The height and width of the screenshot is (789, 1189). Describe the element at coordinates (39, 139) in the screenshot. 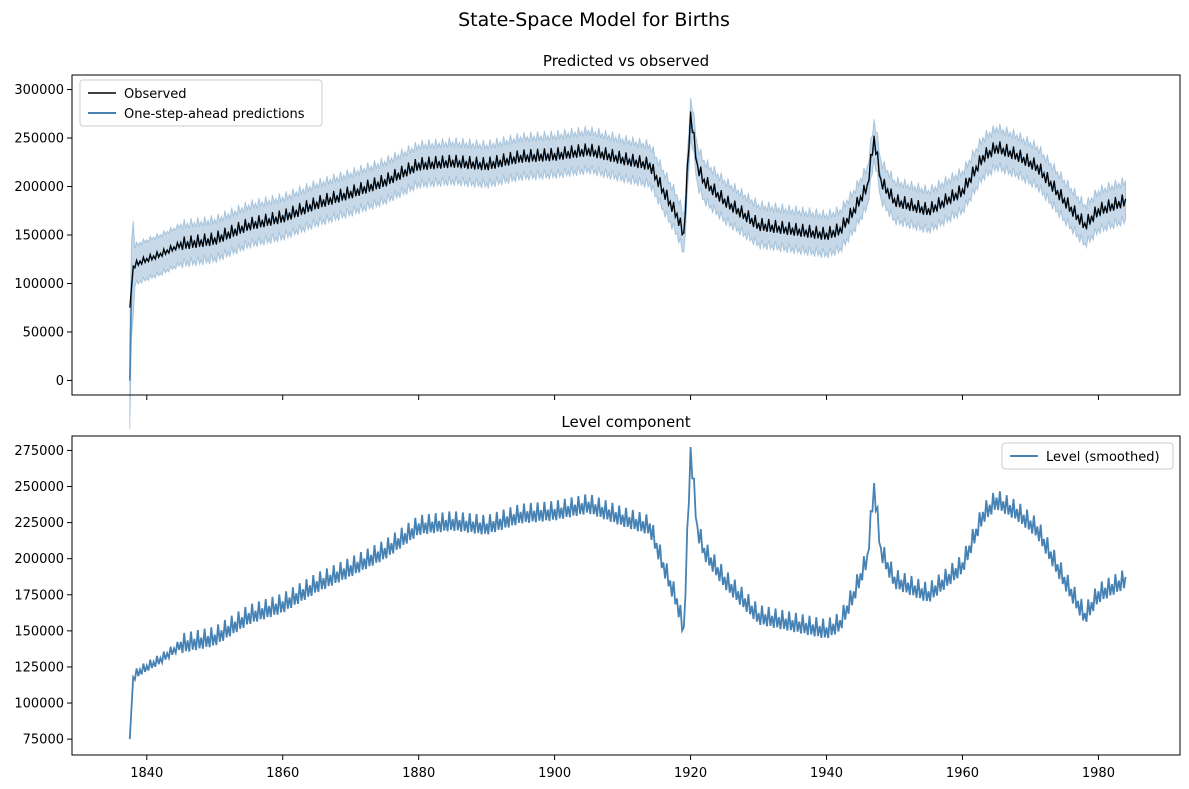

I see `top-y-tick-label: 250000` at that location.